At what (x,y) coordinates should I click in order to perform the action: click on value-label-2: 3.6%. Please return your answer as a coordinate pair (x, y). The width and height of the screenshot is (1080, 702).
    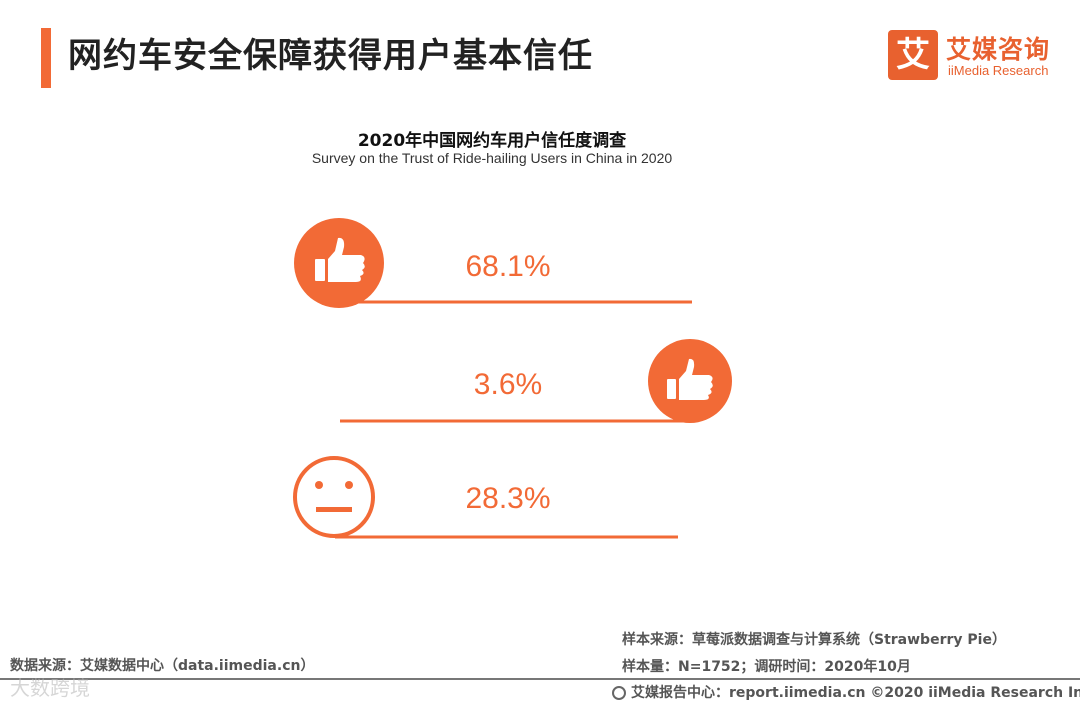
    Looking at the image, I should click on (508, 384).